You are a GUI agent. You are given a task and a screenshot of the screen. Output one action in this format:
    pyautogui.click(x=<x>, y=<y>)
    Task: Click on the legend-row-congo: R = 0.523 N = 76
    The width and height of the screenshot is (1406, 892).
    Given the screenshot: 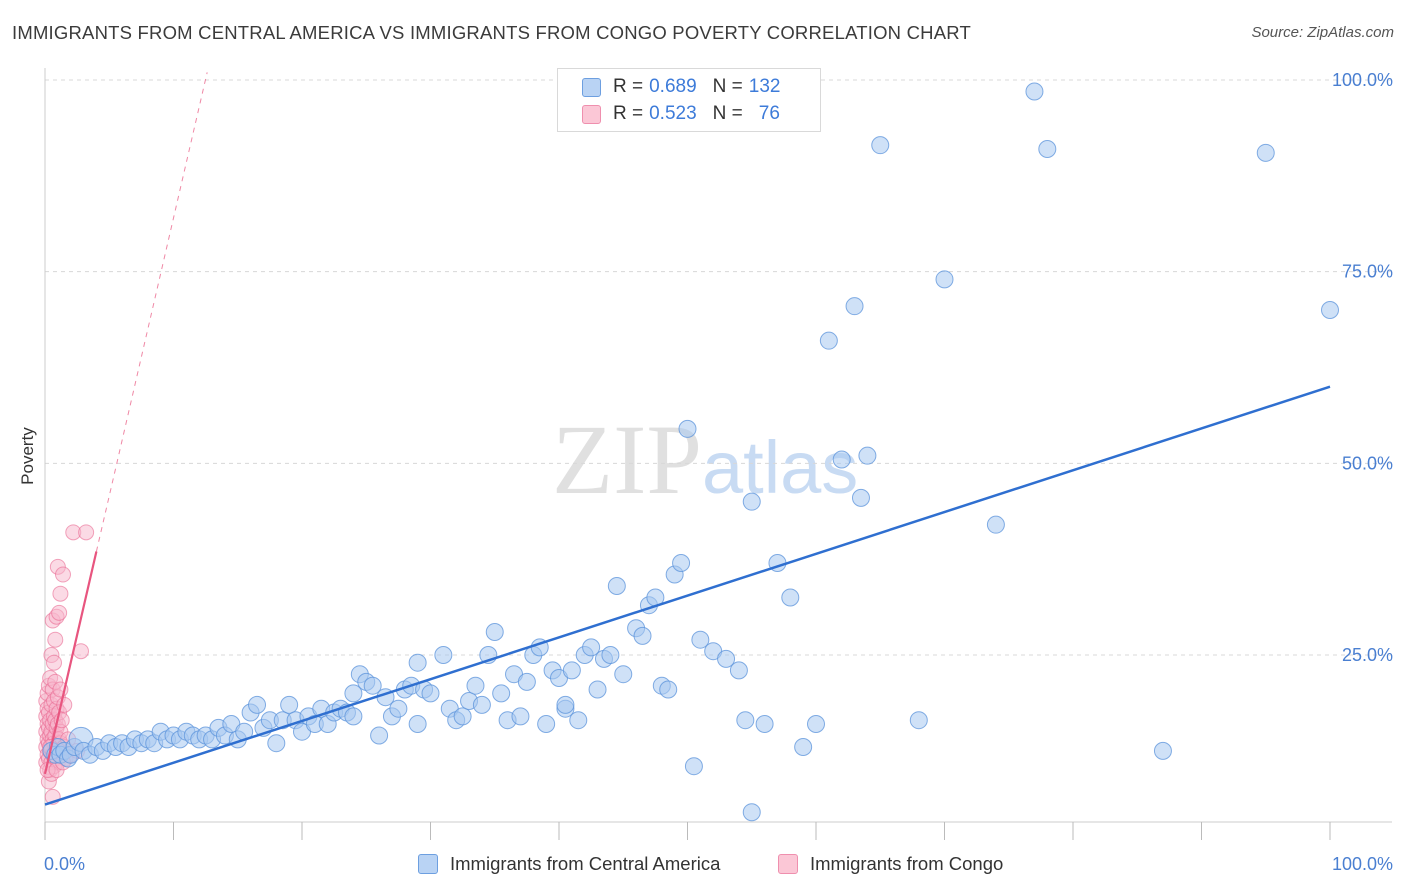 What is the action you would take?
    pyautogui.click(x=681, y=114)
    